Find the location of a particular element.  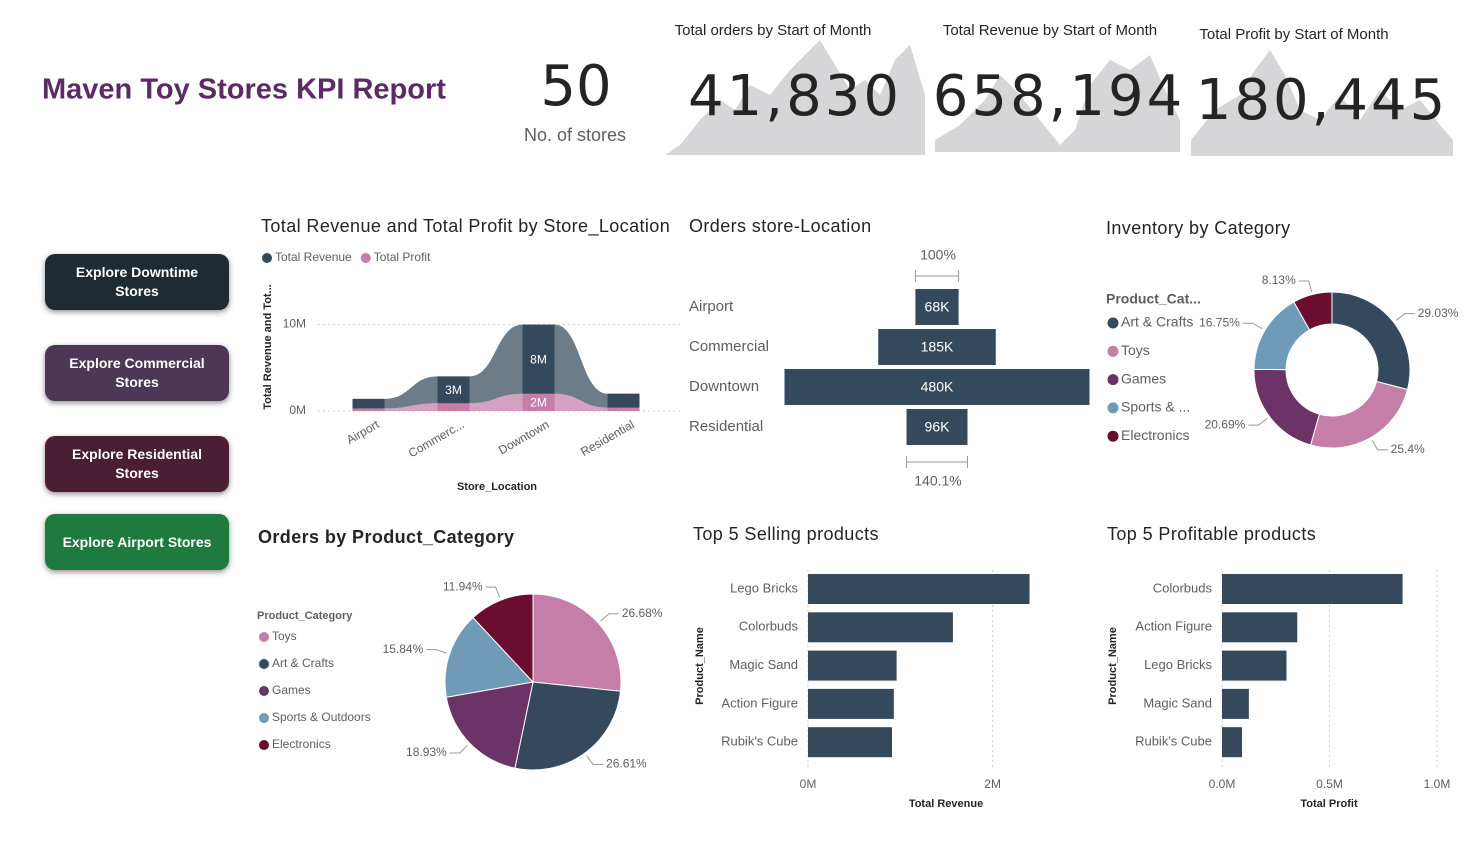

data-label: 20.69% is located at coordinates (1225, 424).